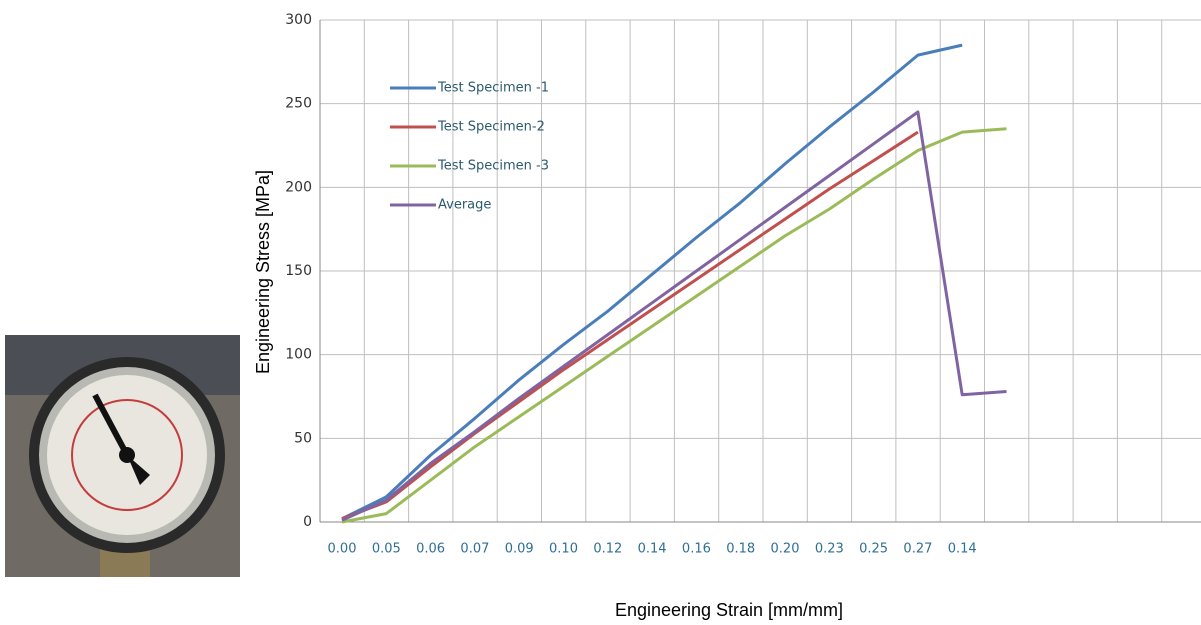 The image size is (1201, 625). I want to click on x-tick-label: 0.25, so click(873, 549).